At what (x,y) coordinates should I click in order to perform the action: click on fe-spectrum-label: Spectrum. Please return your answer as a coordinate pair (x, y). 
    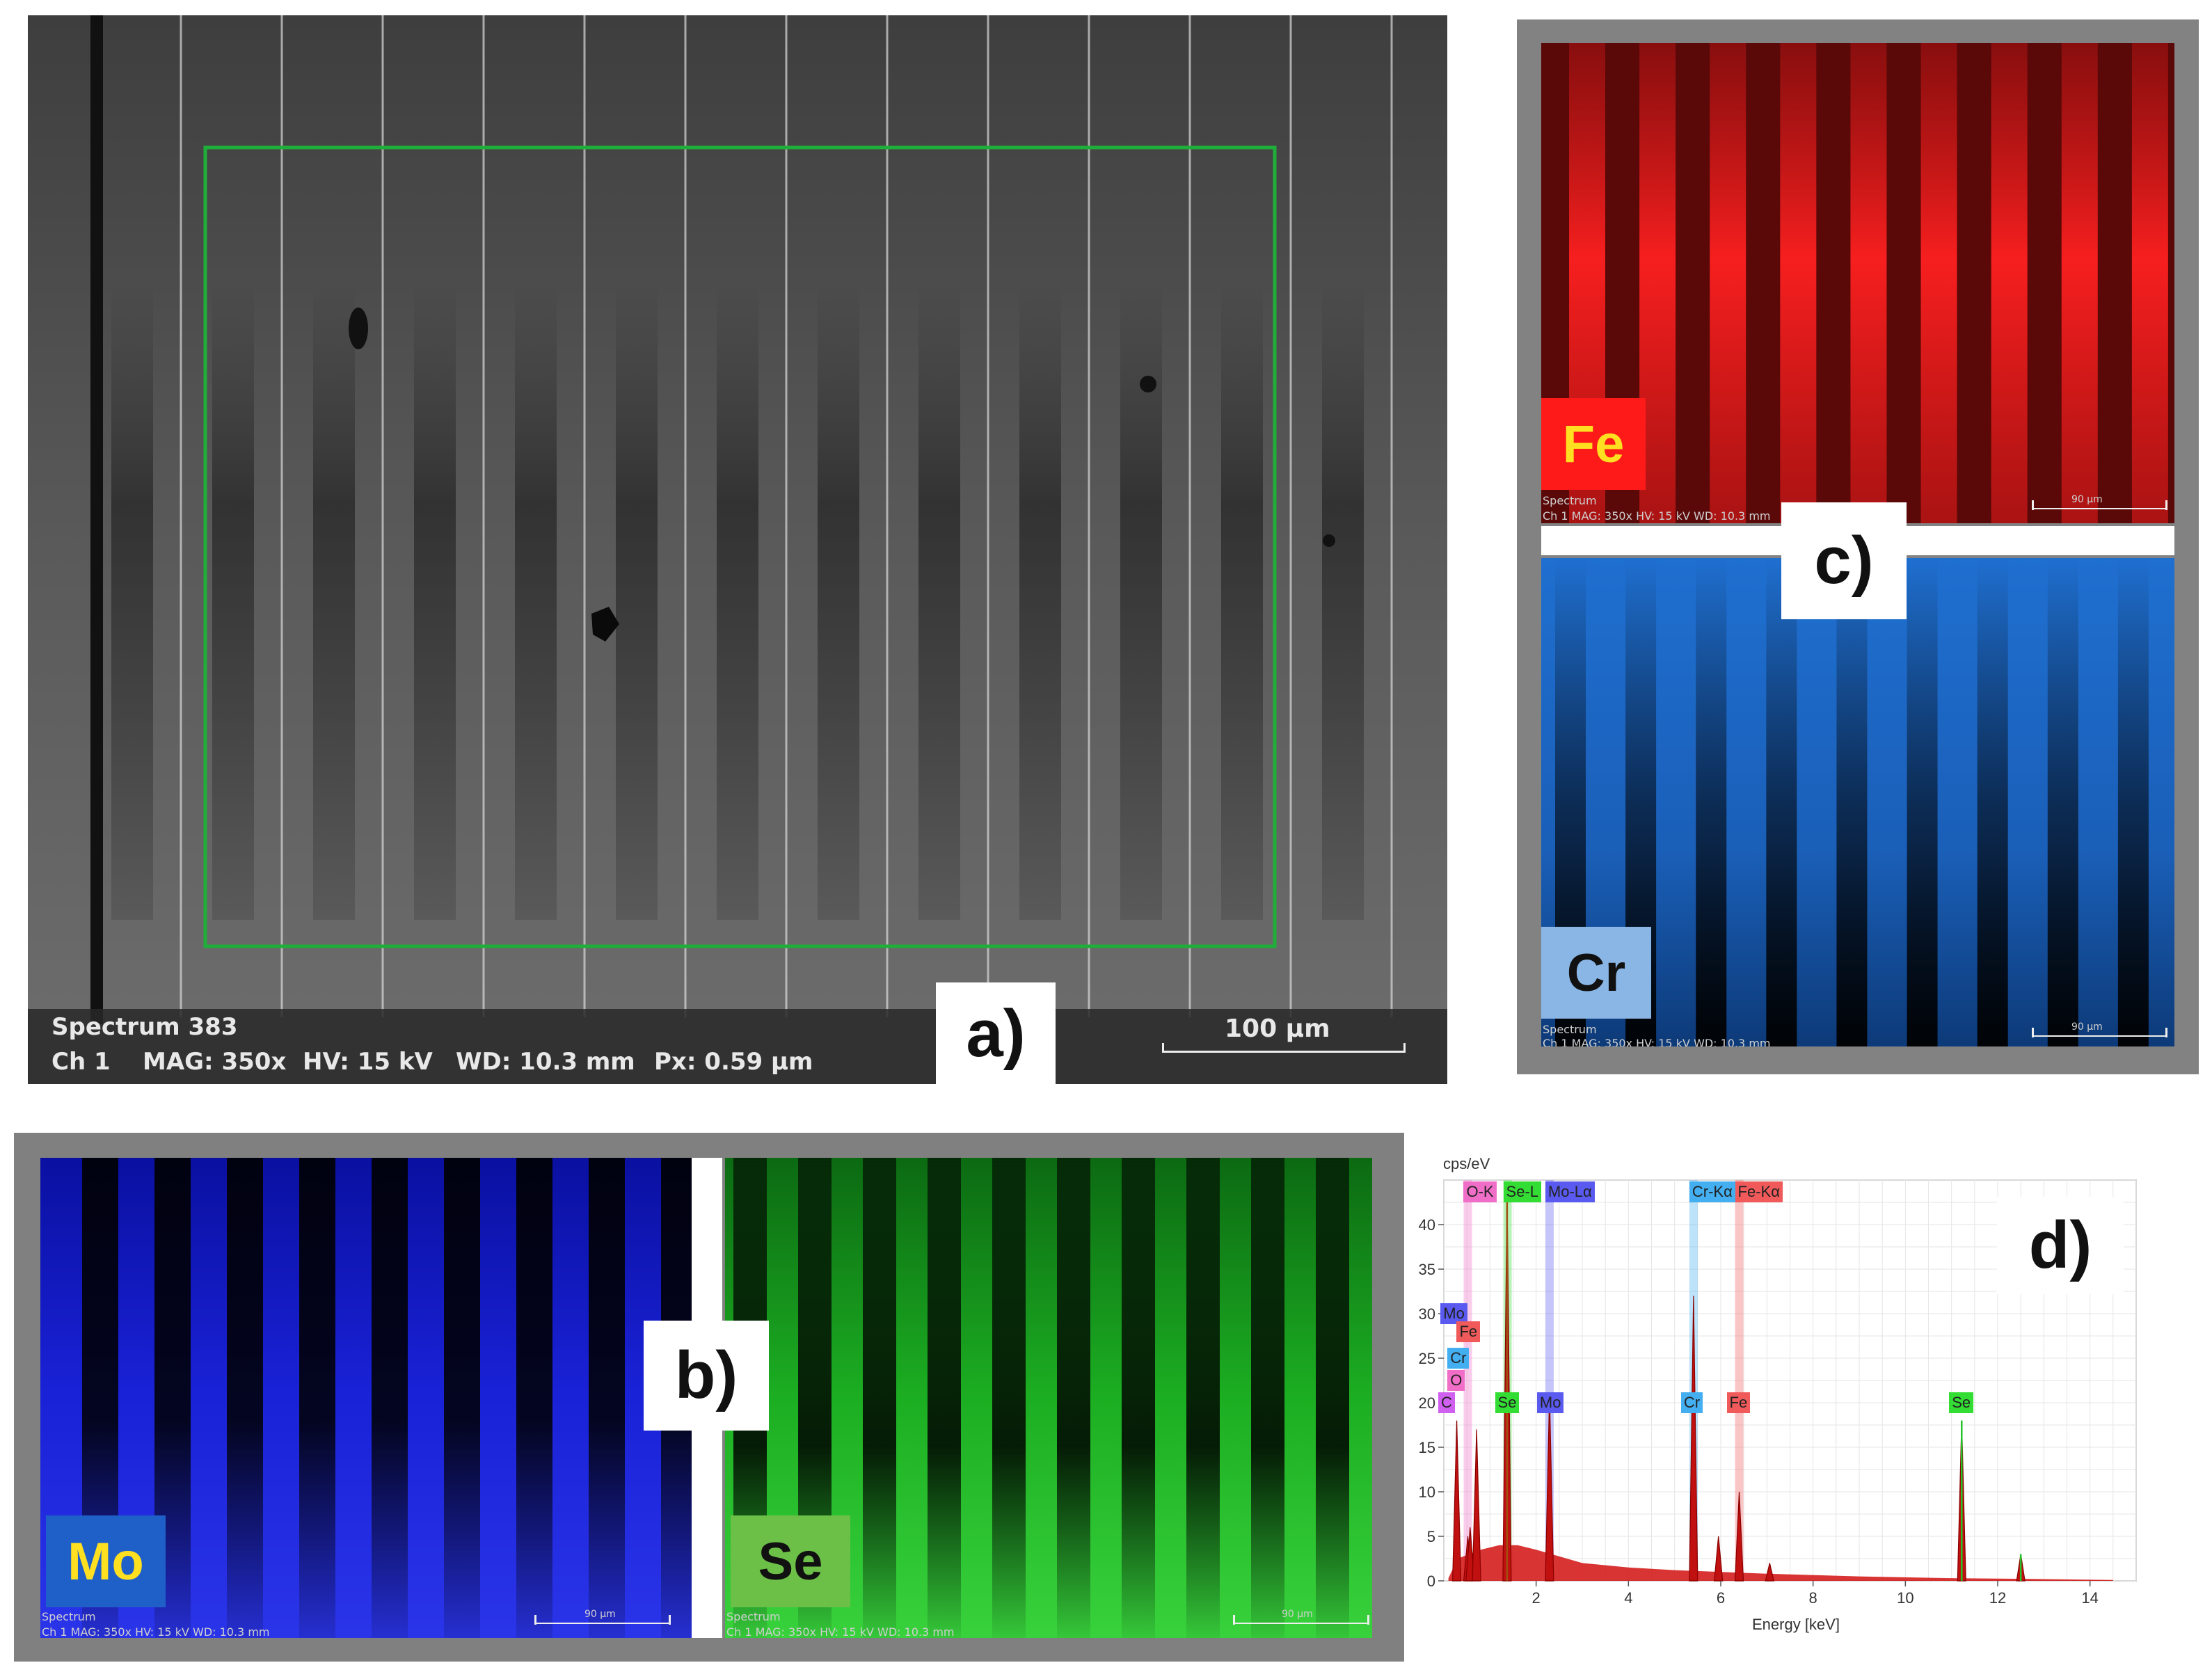
    Looking at the image, I should click on (1570, 500).